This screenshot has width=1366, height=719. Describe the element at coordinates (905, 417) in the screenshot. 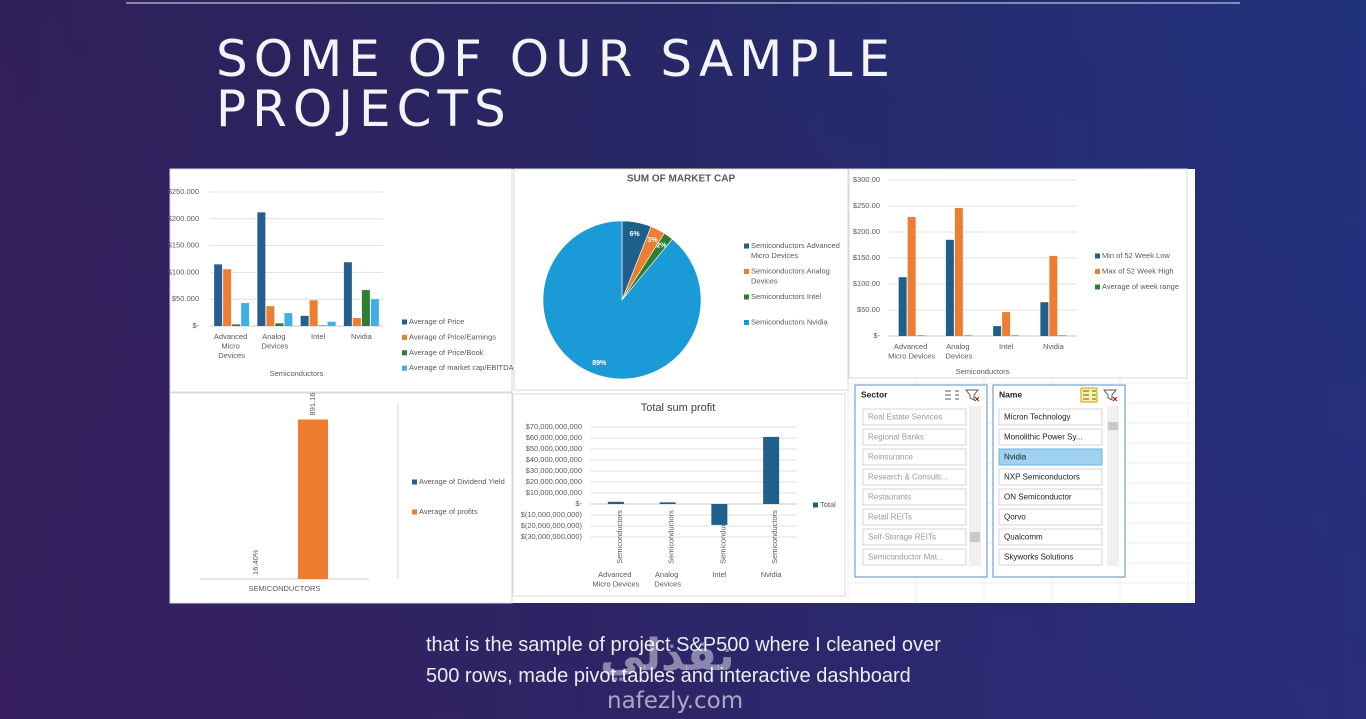

I see `slicer-item-label: Real Estate Services` at that location.